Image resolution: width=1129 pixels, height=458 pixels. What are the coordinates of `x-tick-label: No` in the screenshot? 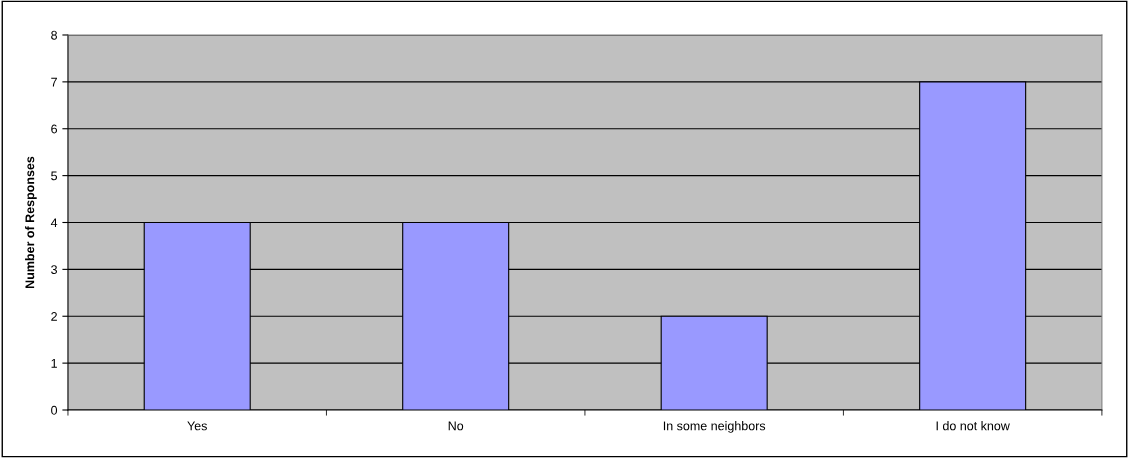 It's located at (456, 426).